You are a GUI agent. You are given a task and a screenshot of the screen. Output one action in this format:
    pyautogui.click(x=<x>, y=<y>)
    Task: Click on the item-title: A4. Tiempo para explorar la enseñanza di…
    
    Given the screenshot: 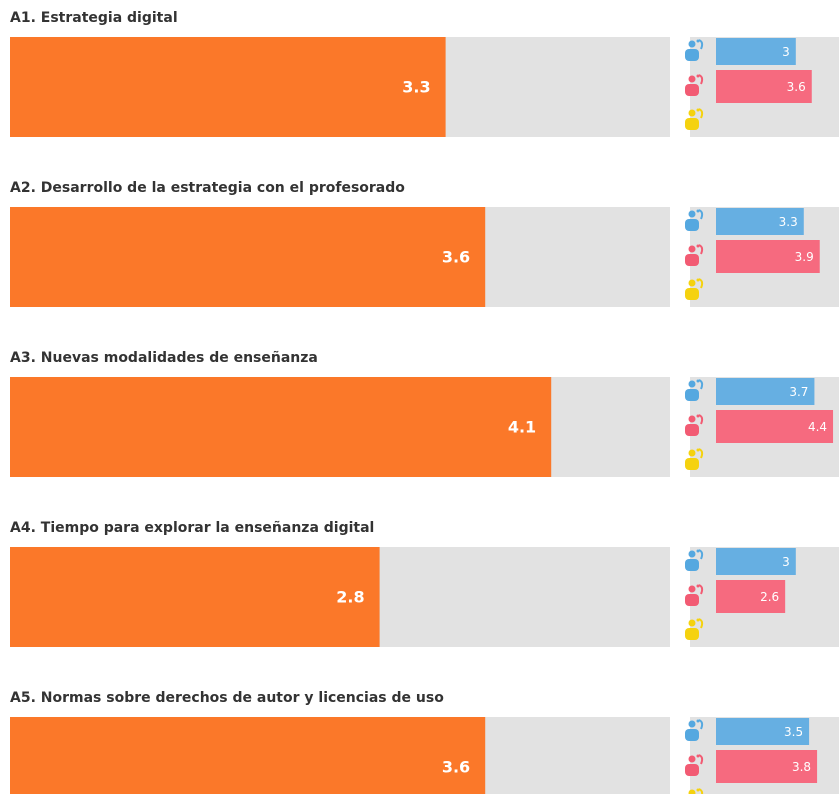 What is the action you would take?
    pyautogui.click(x=192, y=528)
    